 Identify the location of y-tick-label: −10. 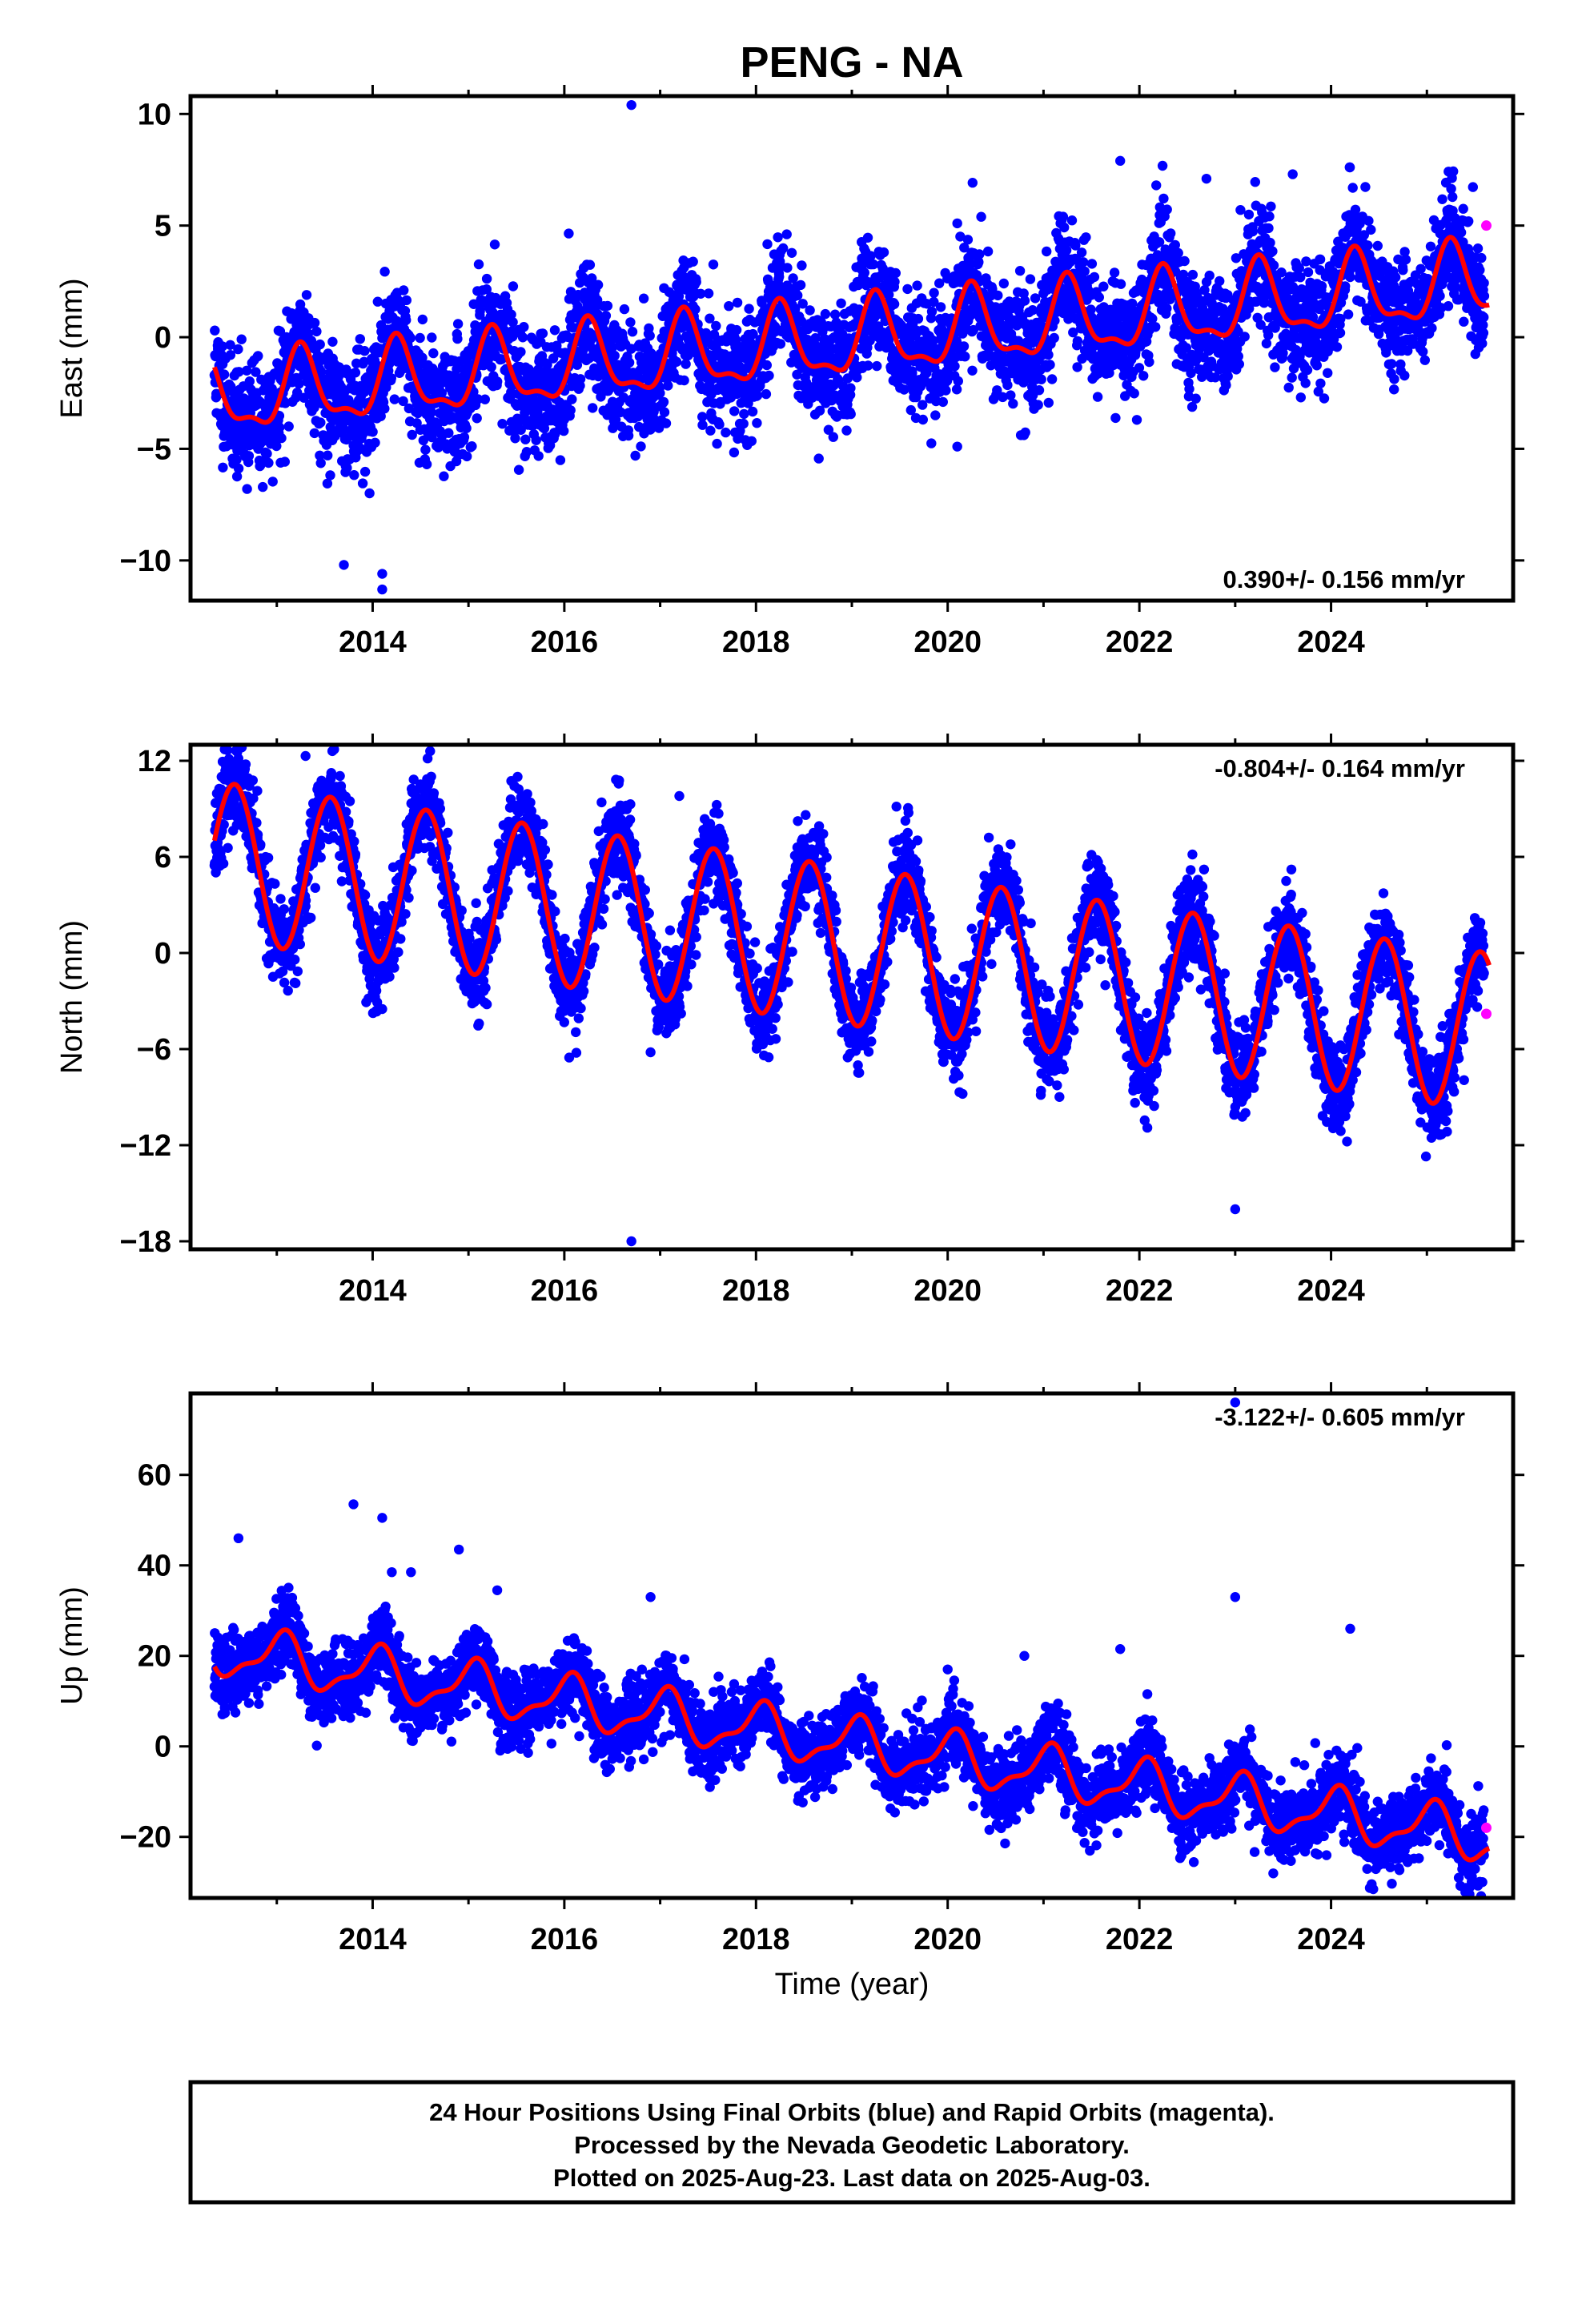
(145, 561).